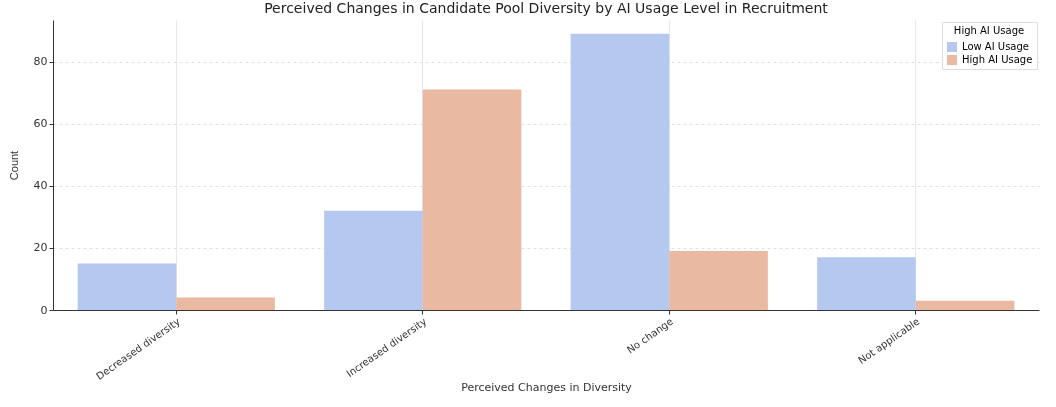  I want to click on y-axis-title: Count, so click(13, 165).